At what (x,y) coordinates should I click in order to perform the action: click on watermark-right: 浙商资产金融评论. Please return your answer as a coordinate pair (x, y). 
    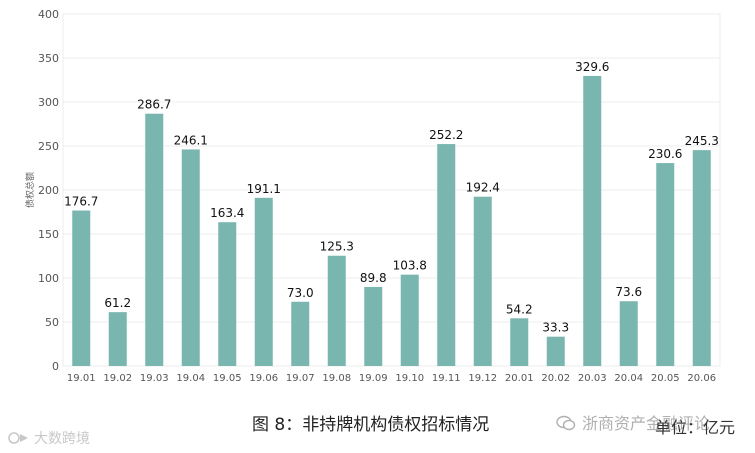
    Looking at the image, I should click on (633, 422).